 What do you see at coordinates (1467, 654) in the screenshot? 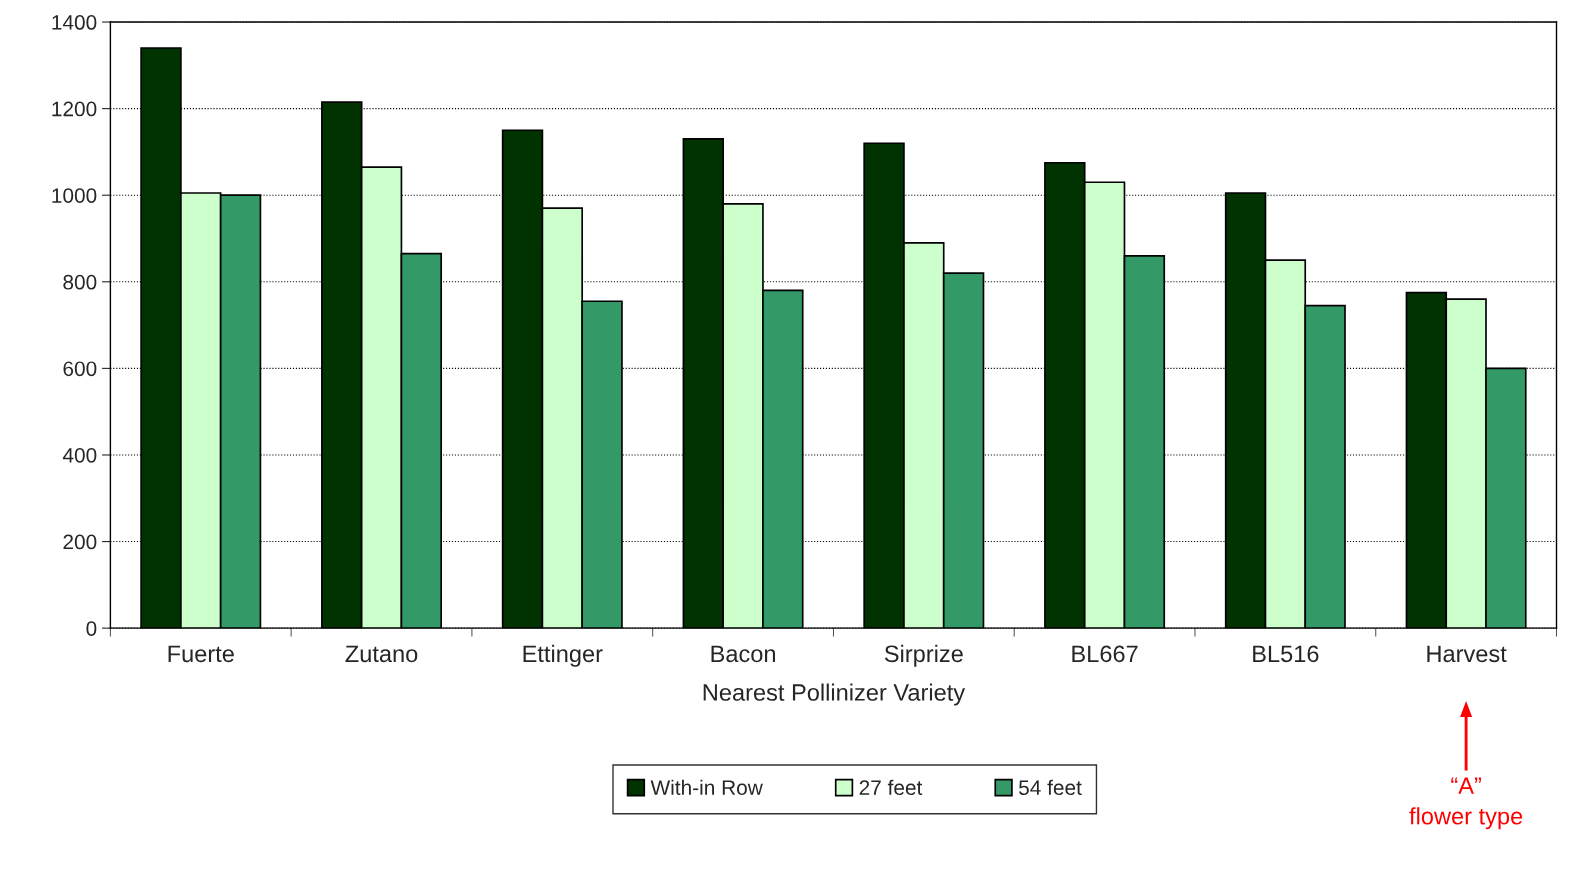
I see `x-tick-label: Harvest` at bounding box center [1467, 654].